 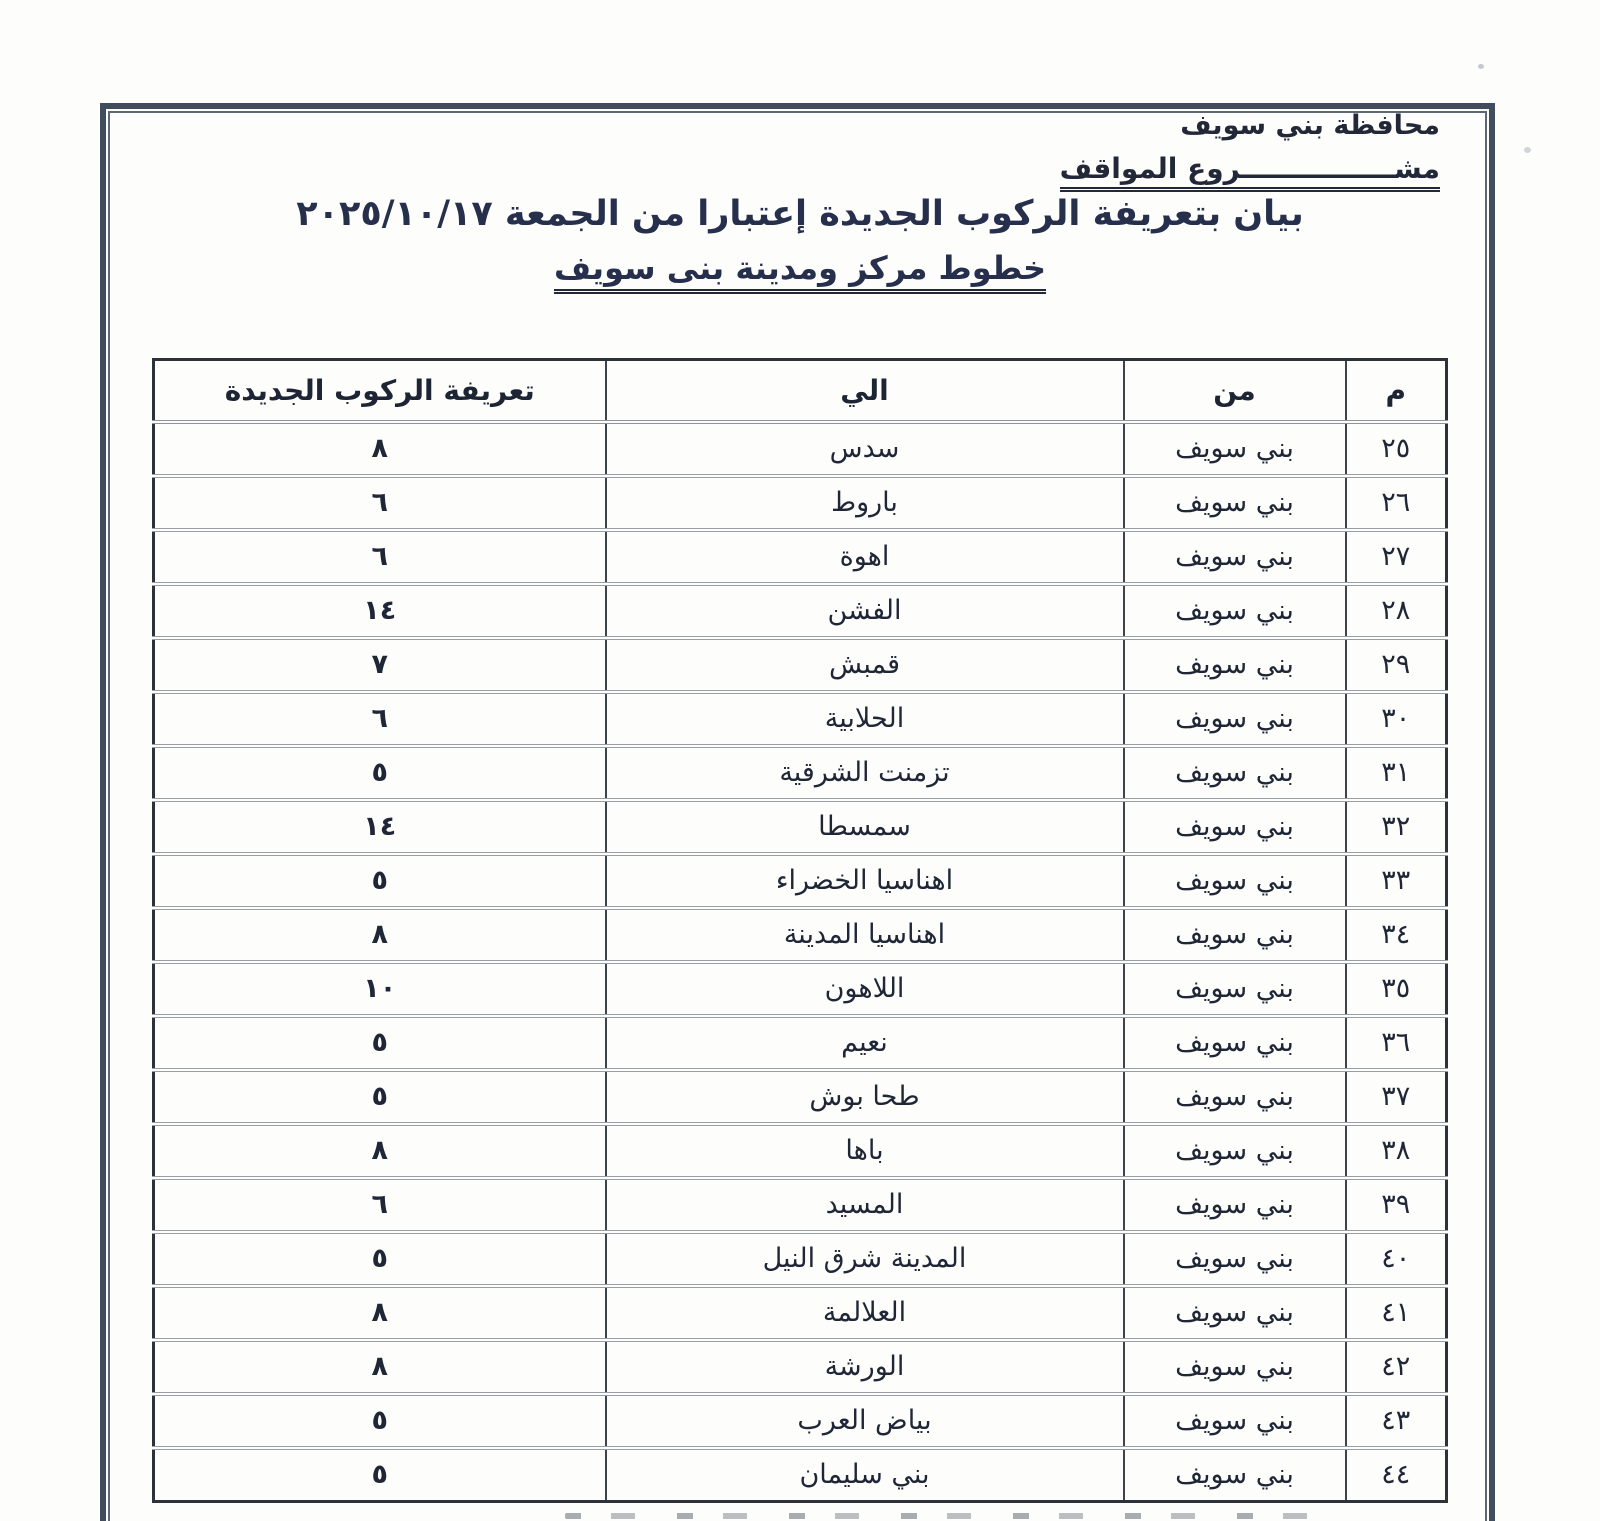 I want to click on table-row: ٤٤ بني سويف بني سليمان ٥, so click(x=800, y=1474).